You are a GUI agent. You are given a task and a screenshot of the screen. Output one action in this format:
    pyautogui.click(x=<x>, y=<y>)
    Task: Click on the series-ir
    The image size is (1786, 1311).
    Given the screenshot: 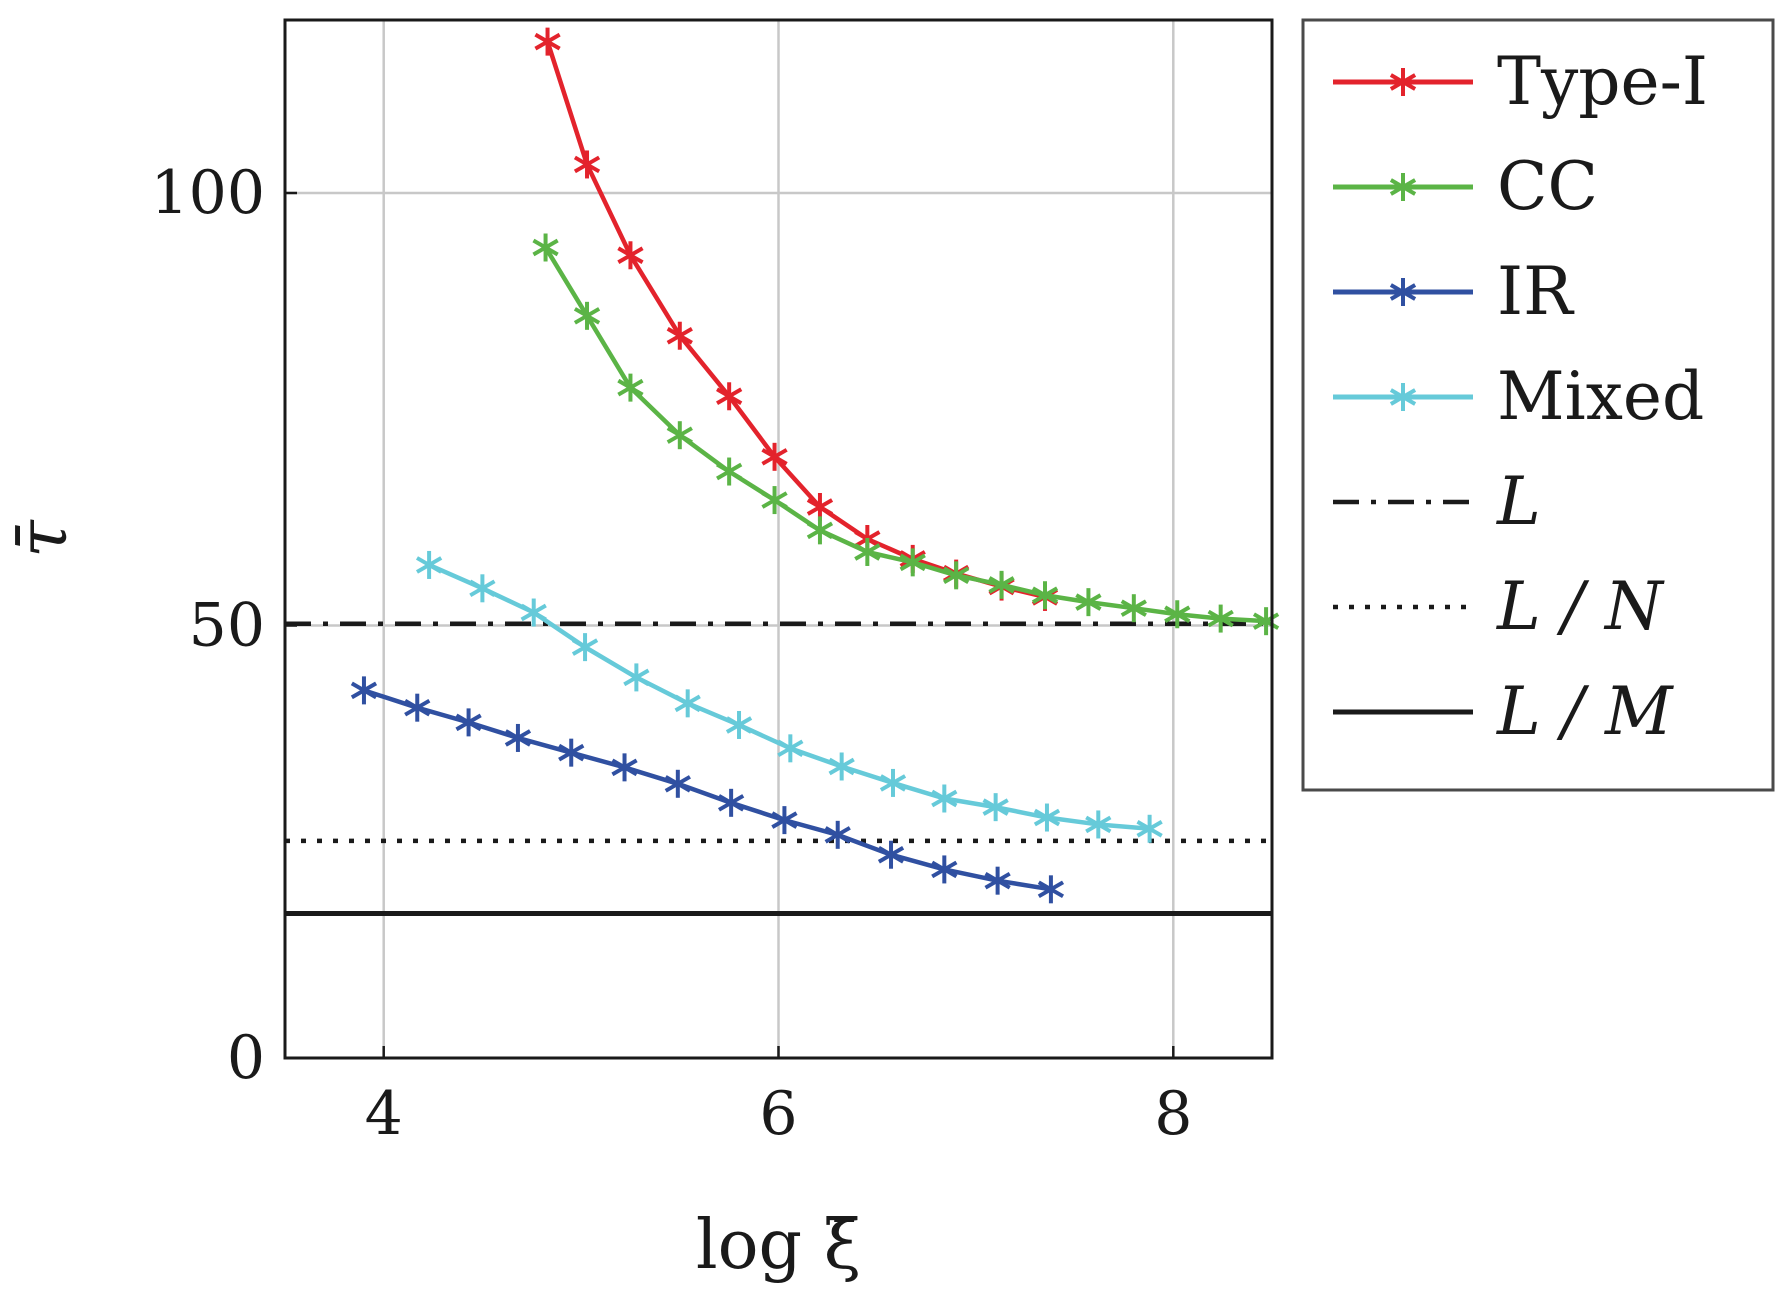 What is the action you would take?
    pyautogui.click(x=707, y=790)
    